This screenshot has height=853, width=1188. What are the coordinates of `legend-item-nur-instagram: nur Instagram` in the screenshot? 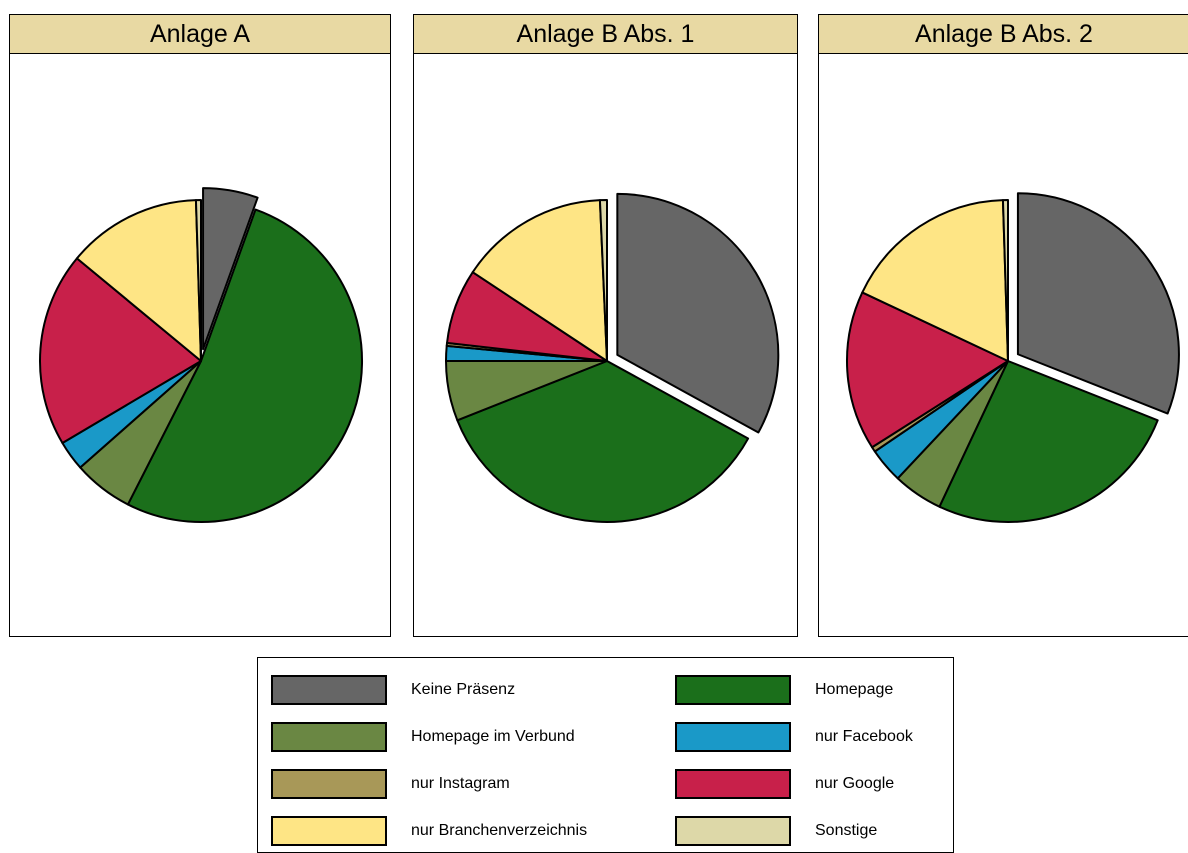 It's located at (461, 785).